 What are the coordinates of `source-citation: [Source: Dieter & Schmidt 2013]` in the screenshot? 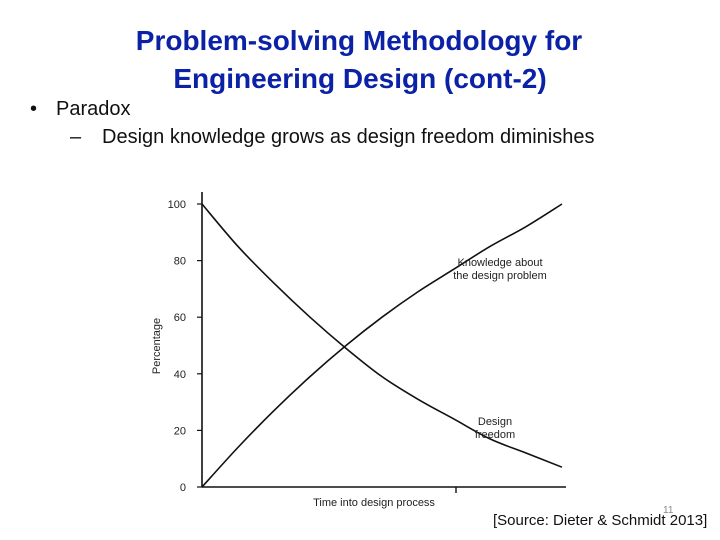 It's located at (600, 520).